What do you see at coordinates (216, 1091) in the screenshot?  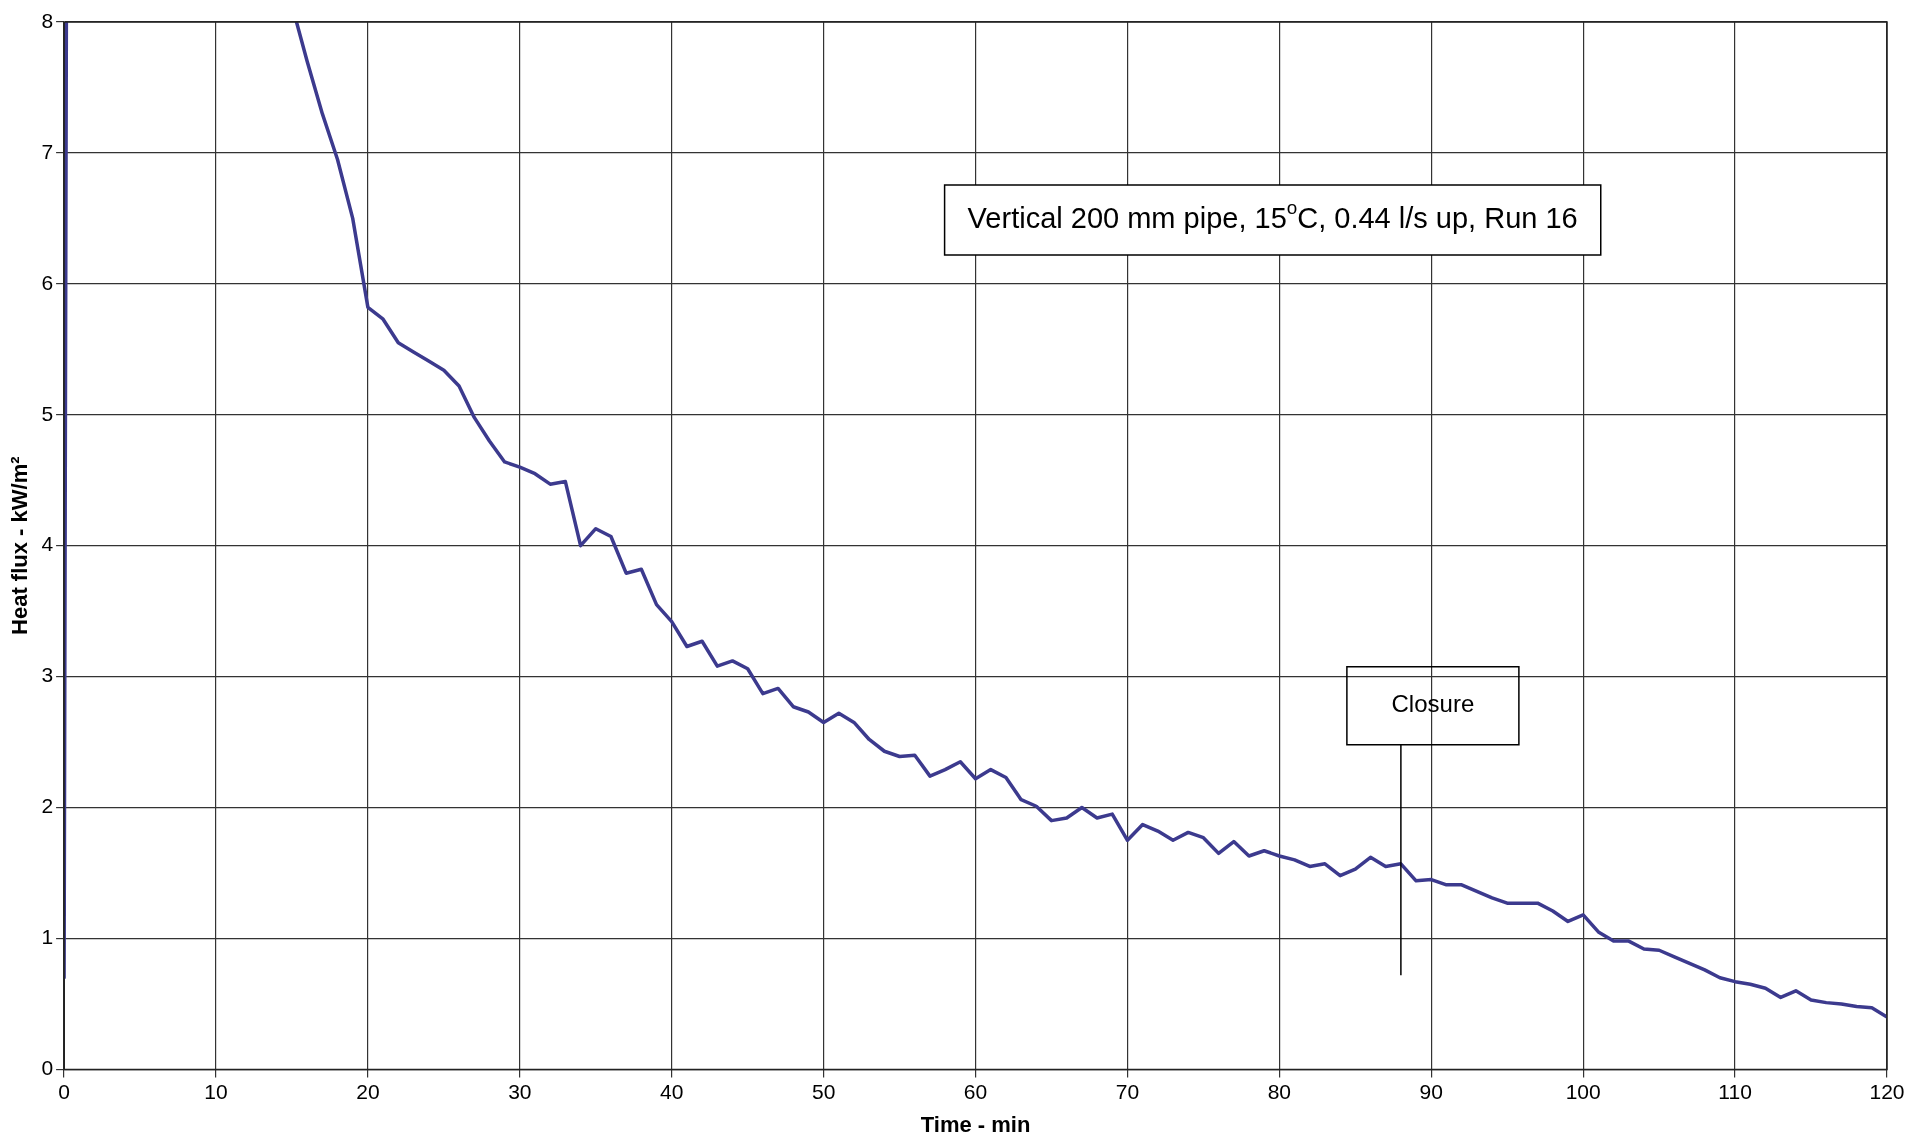 I see `x-tick-label: 10` at bounding box center [216, 1091].